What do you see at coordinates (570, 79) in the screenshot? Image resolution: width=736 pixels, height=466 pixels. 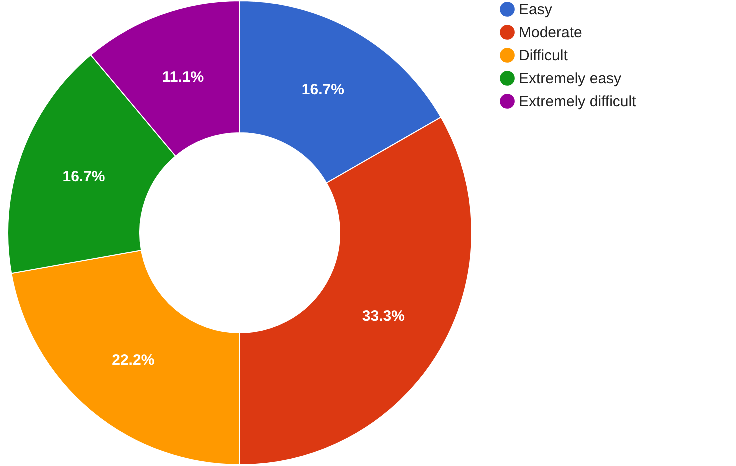 I see `legend-label: Extremely easy` at bounding box center [570, 79].